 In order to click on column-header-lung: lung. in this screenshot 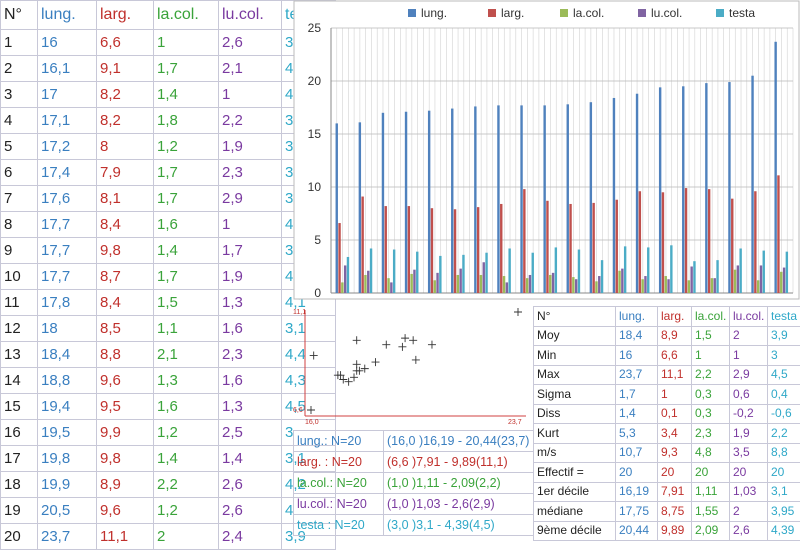, I will do `click(67, 15)`.